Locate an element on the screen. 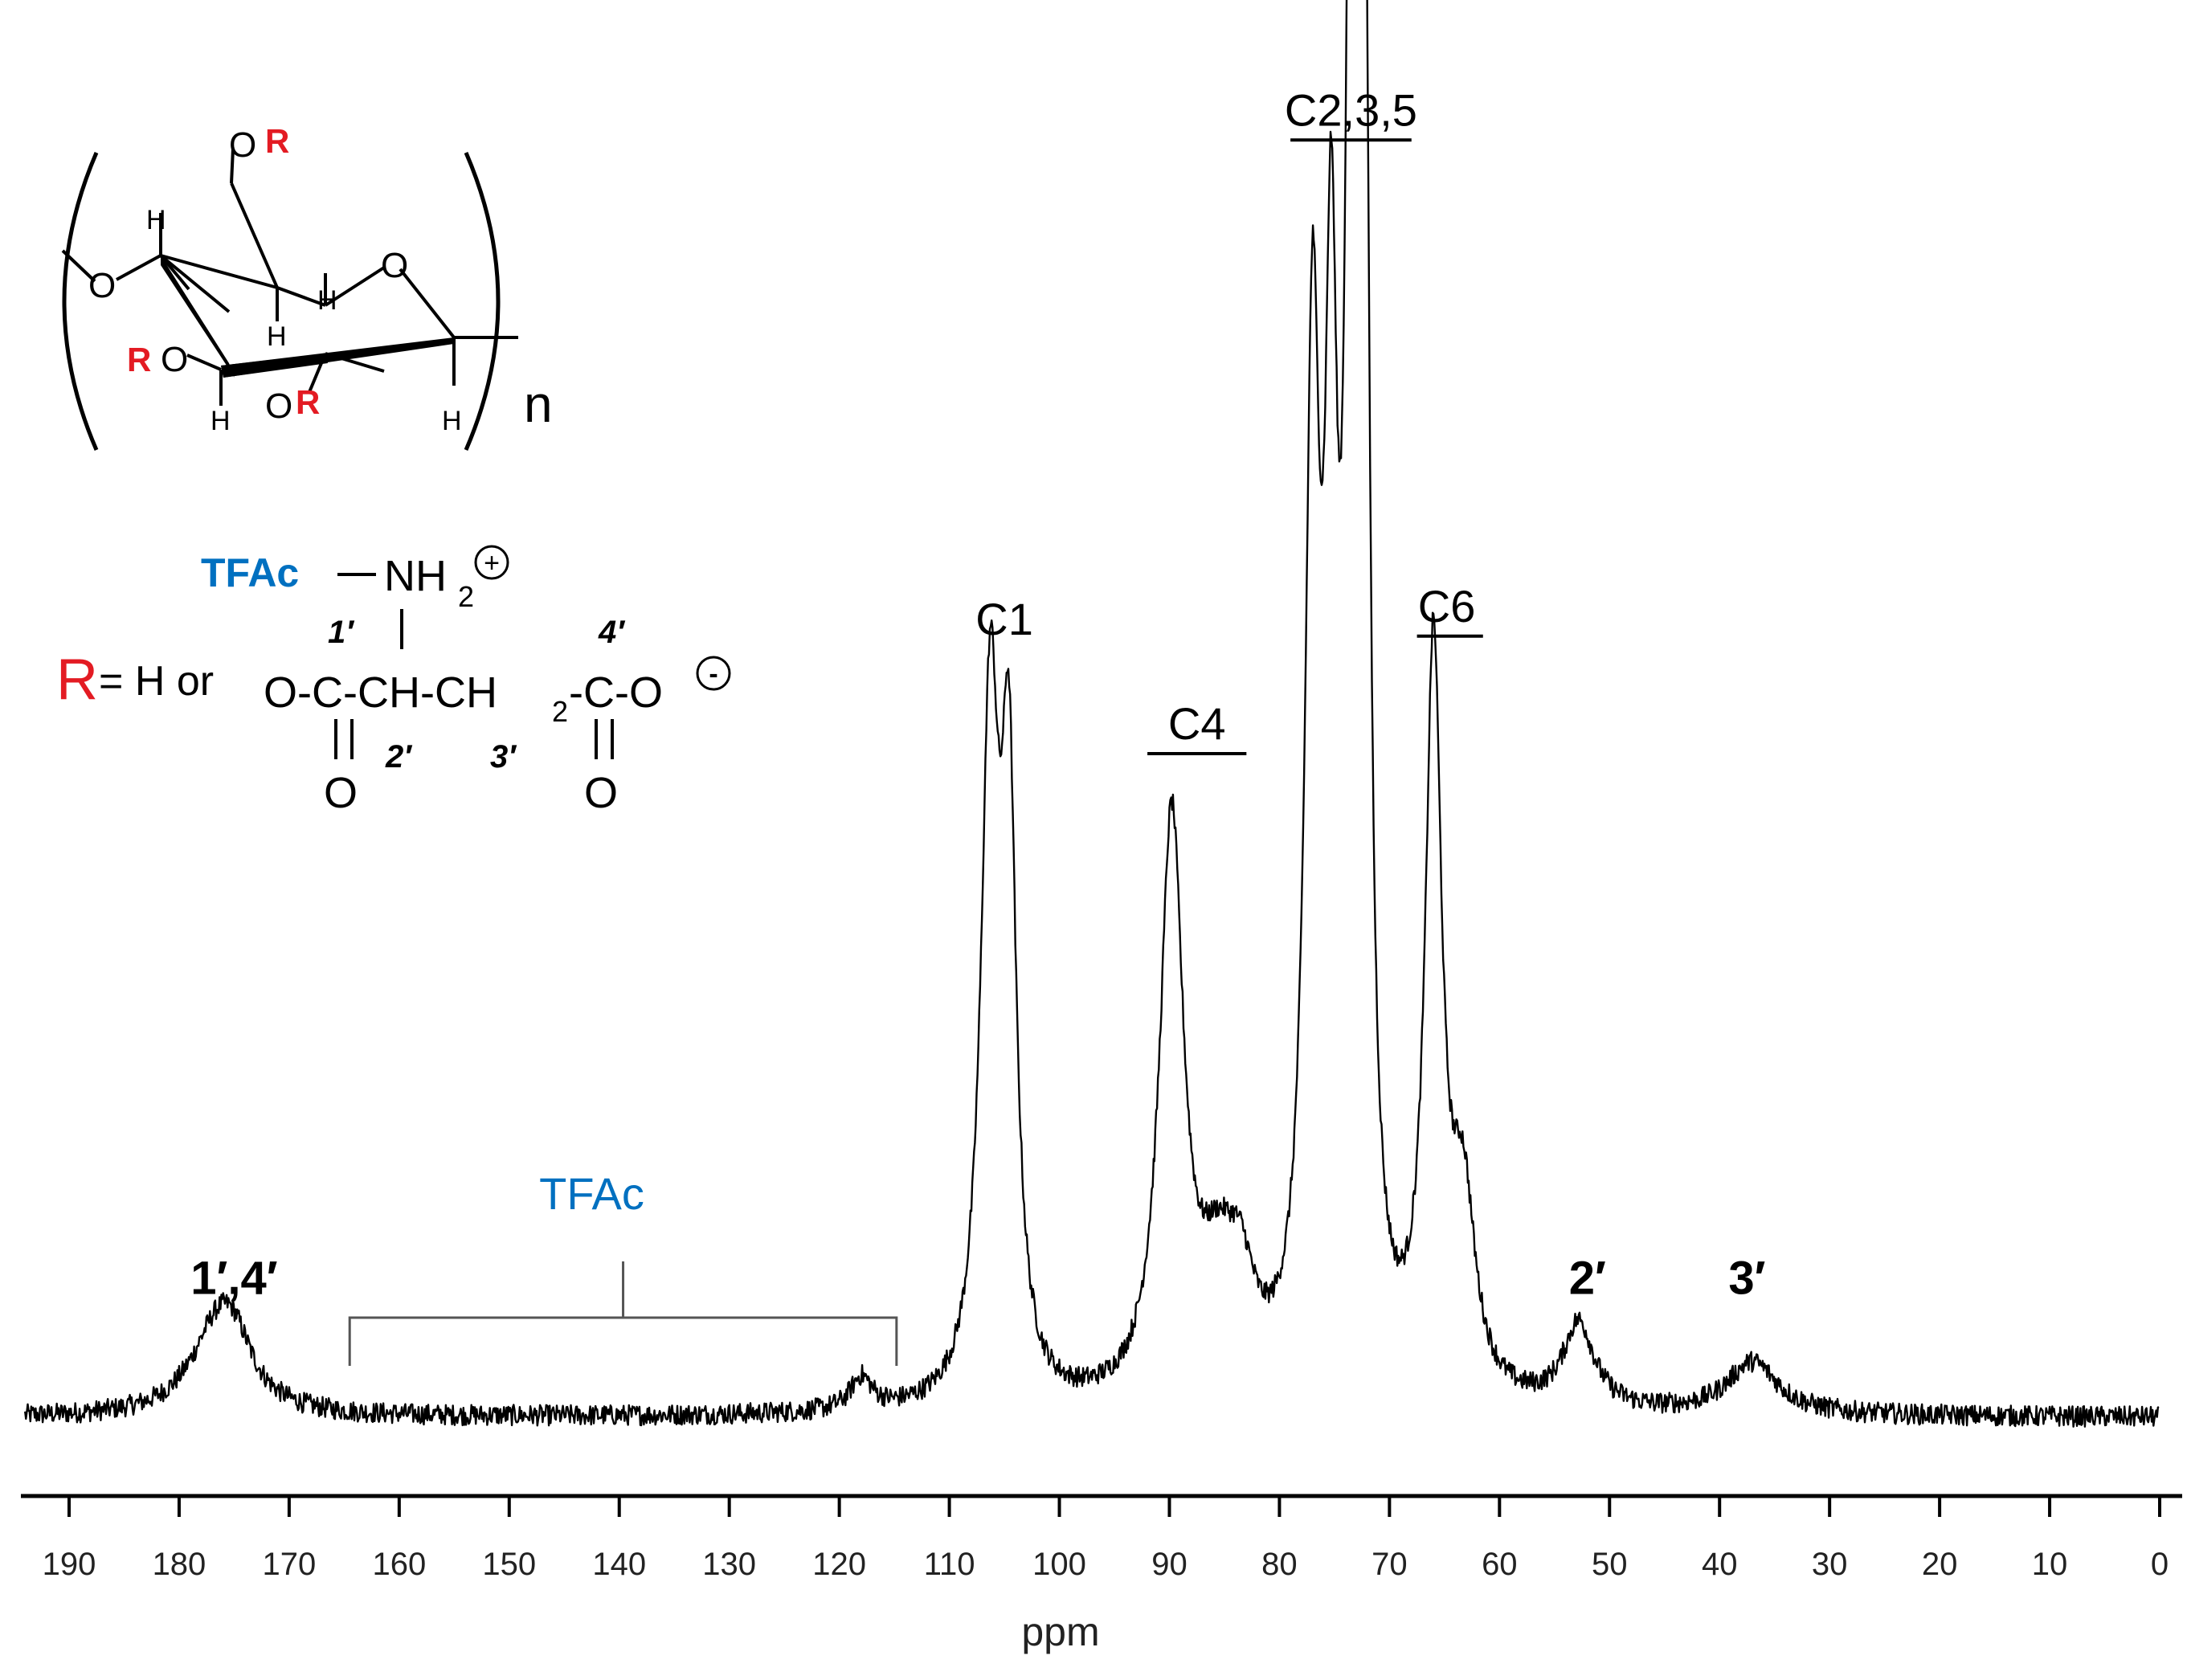  label-2prime: 2′ is located at coordinates (399, 757).